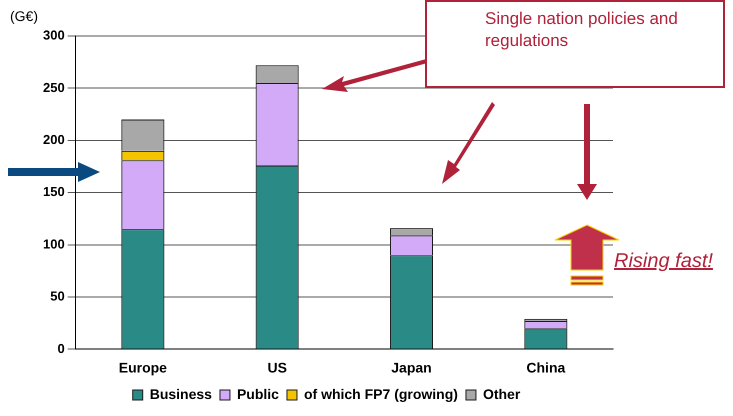 Image resolution: width=733 pixels, height=416 pixels. Describe the element at coordinates (61, 348) in the screenshot. I see `y-tick-label: 0` at that location.